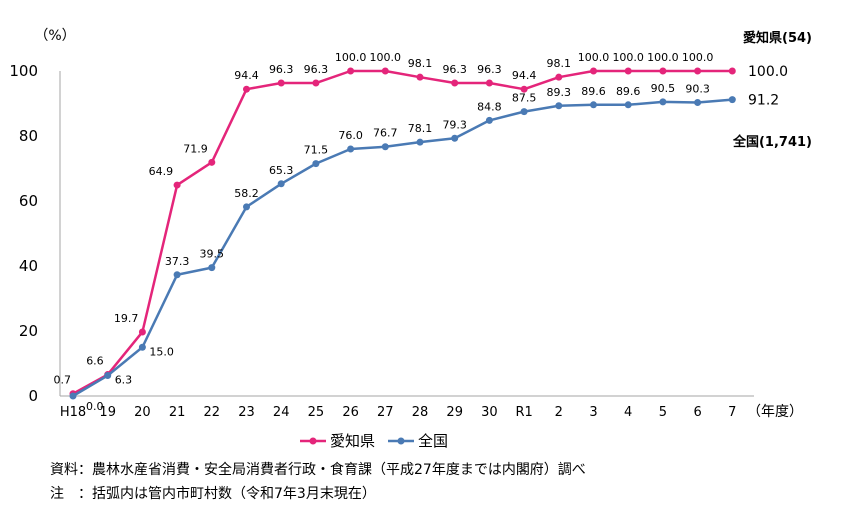 The width and height of the screenshot is (850, 518). Describe the element at coordinates (454, 124) in the screenshot. I see `data-label: 79.3` at that location.